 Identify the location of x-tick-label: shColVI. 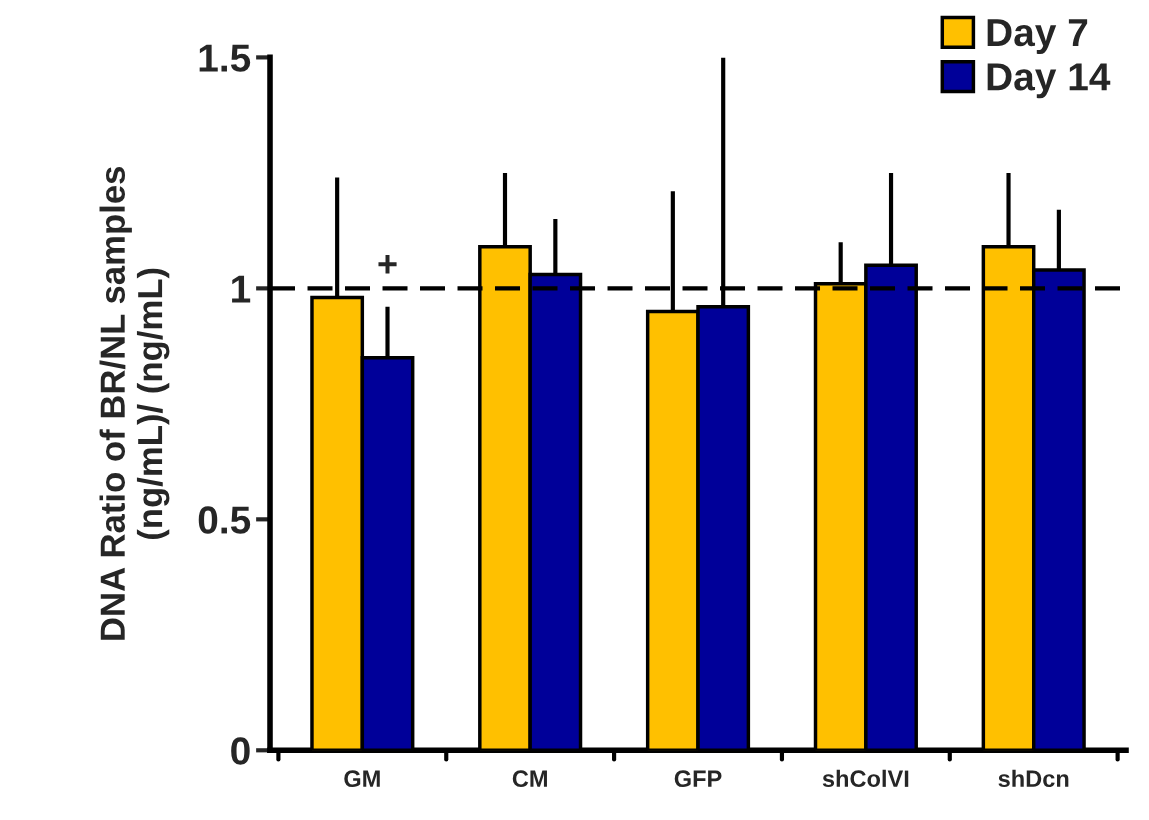
(865, 778).